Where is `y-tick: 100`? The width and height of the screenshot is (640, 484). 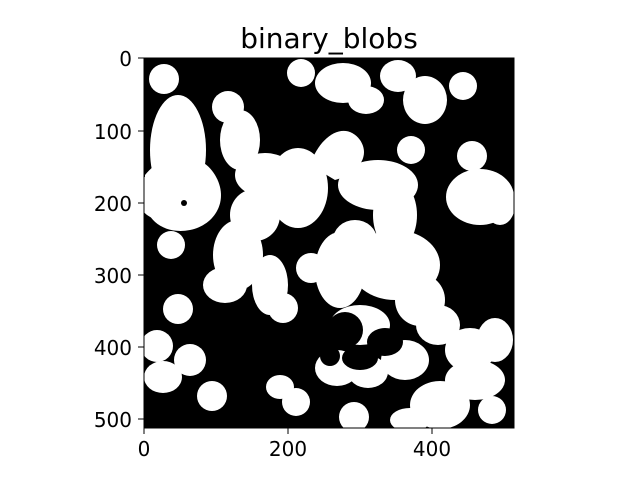 y-tick: 100 is located at coordinates (119, 132).